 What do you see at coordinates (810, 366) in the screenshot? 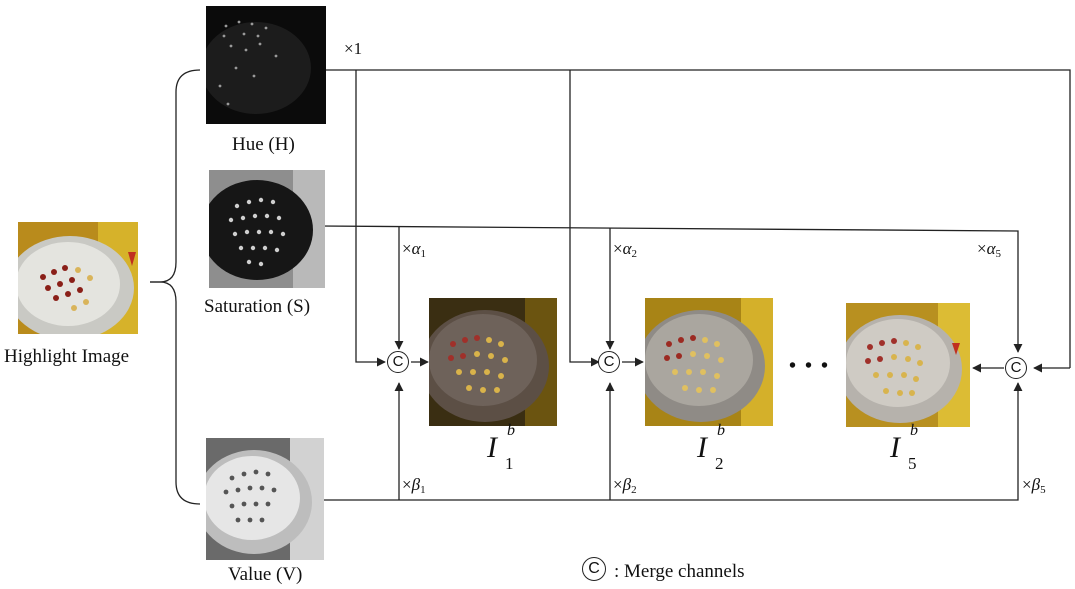
I see `ellipsis: • • •` at bounding box center [810, 366].